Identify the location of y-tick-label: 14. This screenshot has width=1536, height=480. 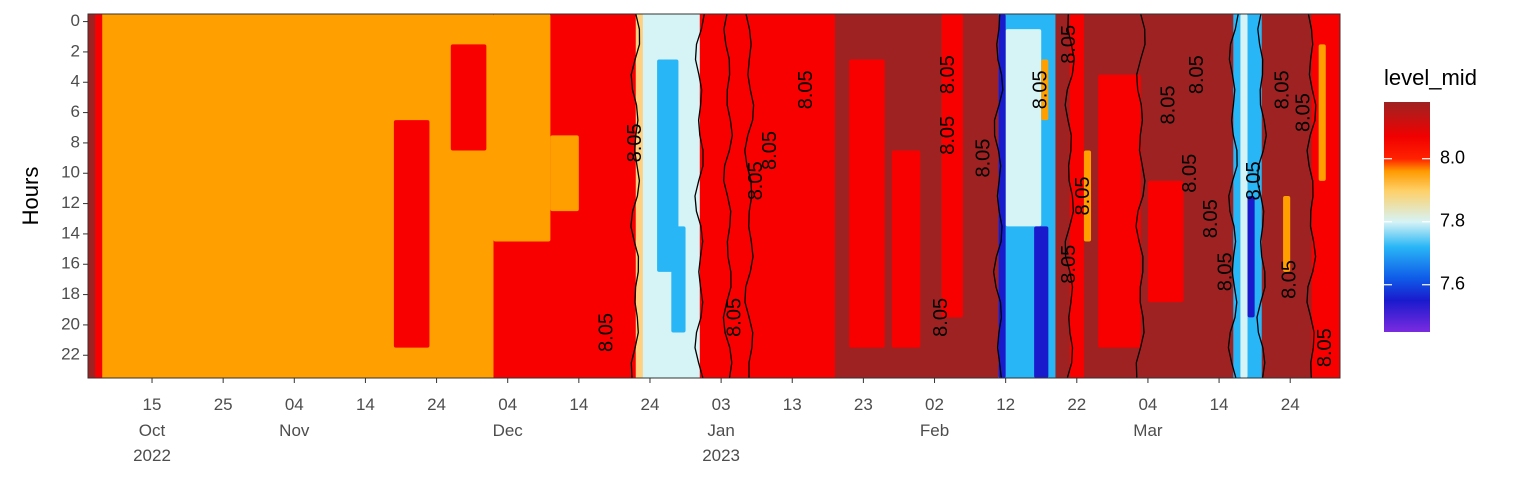
(70, 232).